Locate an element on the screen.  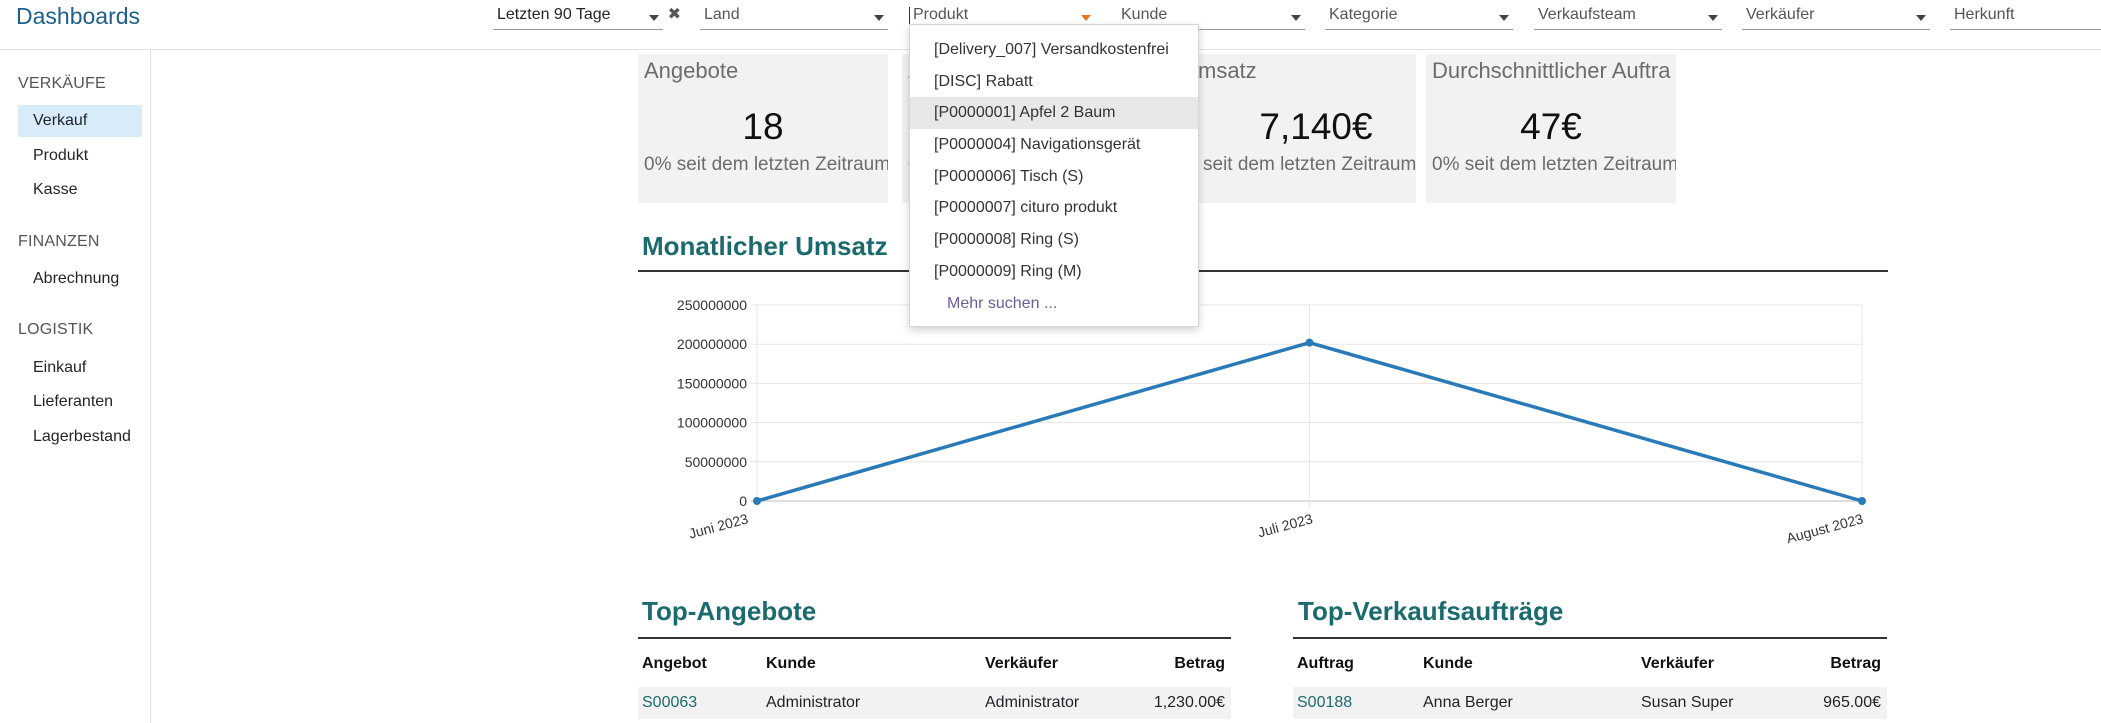
source-filter: Herkunft is located at coordinates (2025, 17).